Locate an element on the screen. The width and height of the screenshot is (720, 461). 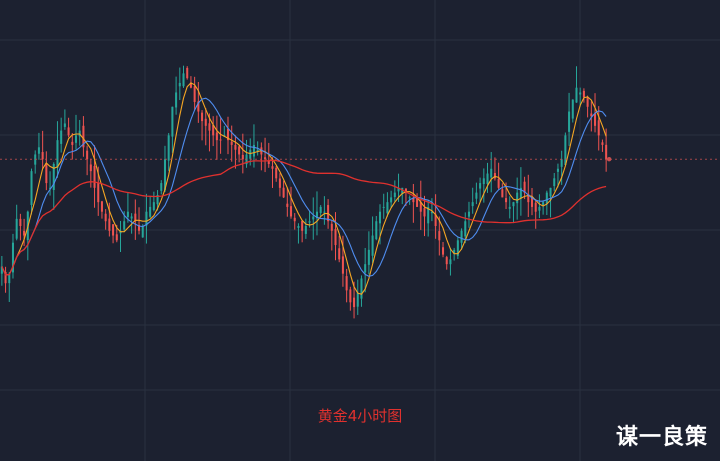
brand-watermark: 谋一良策 is located at coordinates (661, 437).